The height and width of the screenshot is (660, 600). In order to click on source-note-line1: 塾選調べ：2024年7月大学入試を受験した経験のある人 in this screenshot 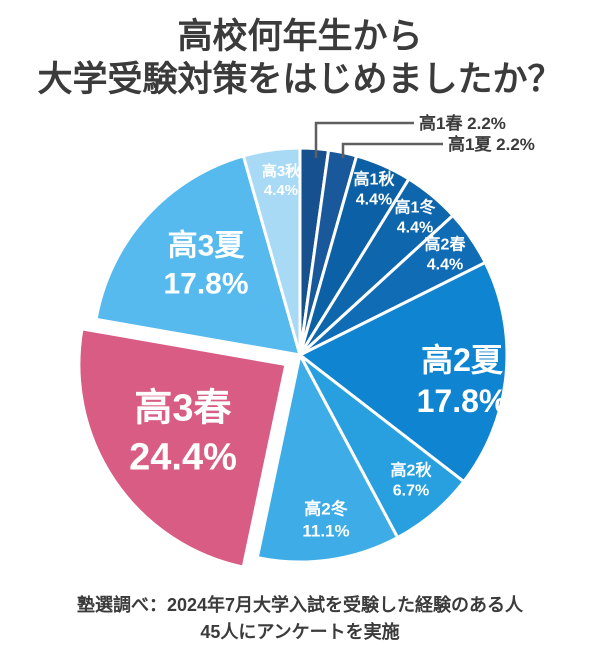, I will do `click(300, 605)`.